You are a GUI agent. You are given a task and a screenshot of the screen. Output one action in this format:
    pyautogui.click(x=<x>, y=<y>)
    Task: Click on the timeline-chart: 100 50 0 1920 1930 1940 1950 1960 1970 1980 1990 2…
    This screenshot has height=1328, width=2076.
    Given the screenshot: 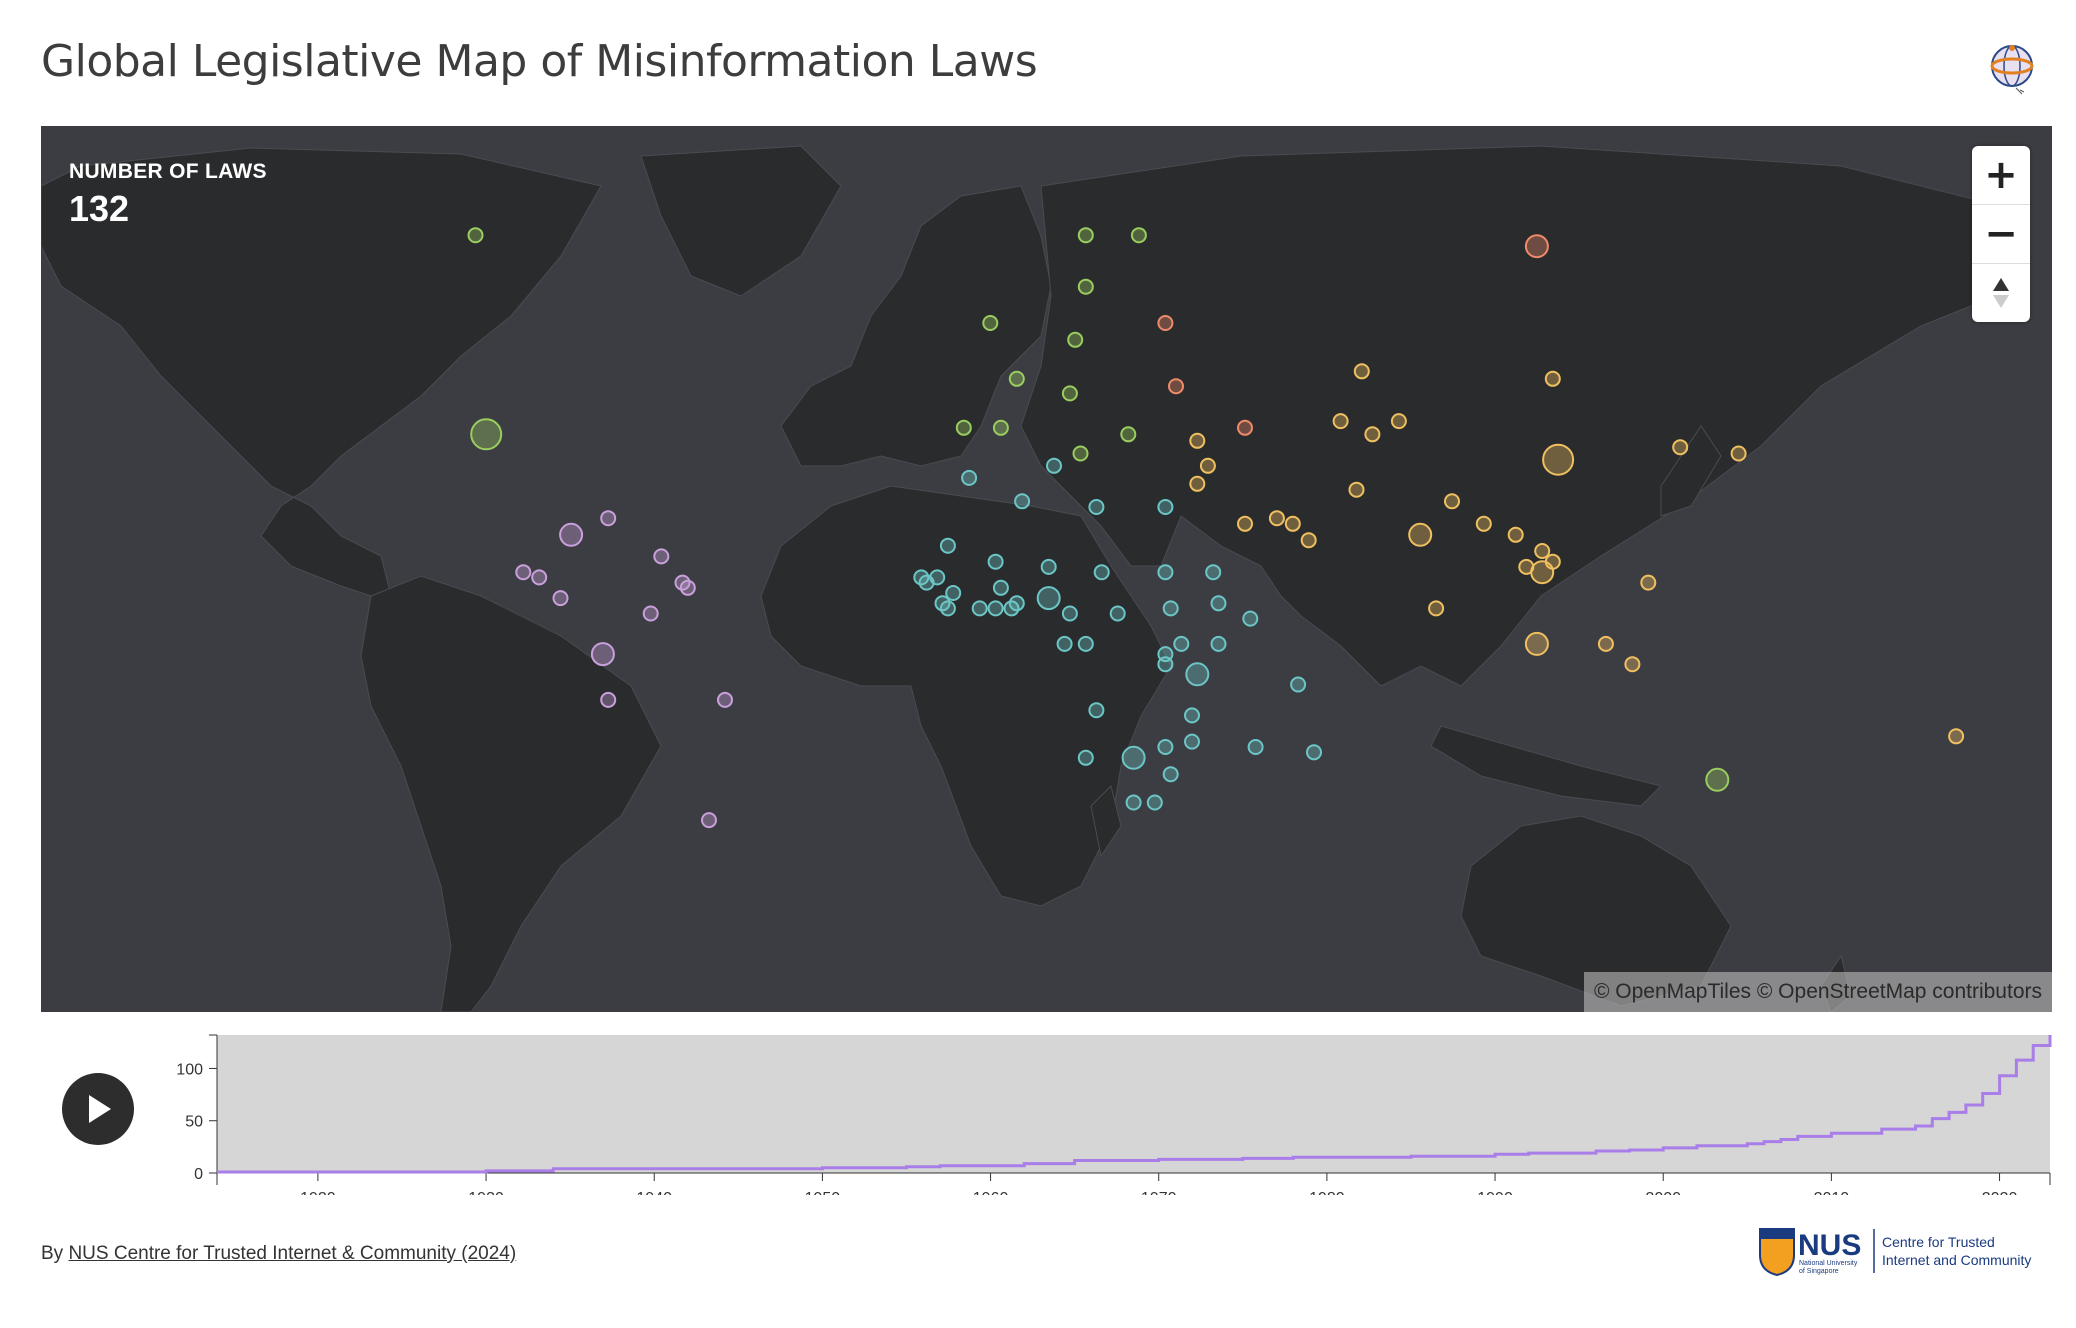 What is the action you would take?
    pyautogui.click(x=1097, y=1110)
    